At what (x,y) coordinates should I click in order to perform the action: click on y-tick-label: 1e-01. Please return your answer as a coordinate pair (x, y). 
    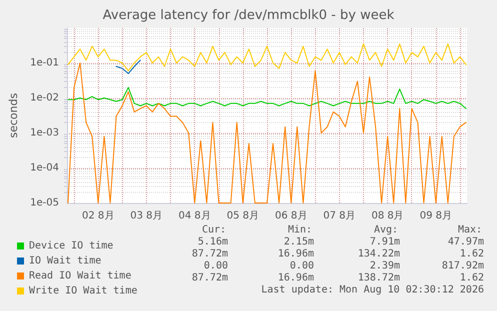
    Looking at the image, I should click on (44, 63).